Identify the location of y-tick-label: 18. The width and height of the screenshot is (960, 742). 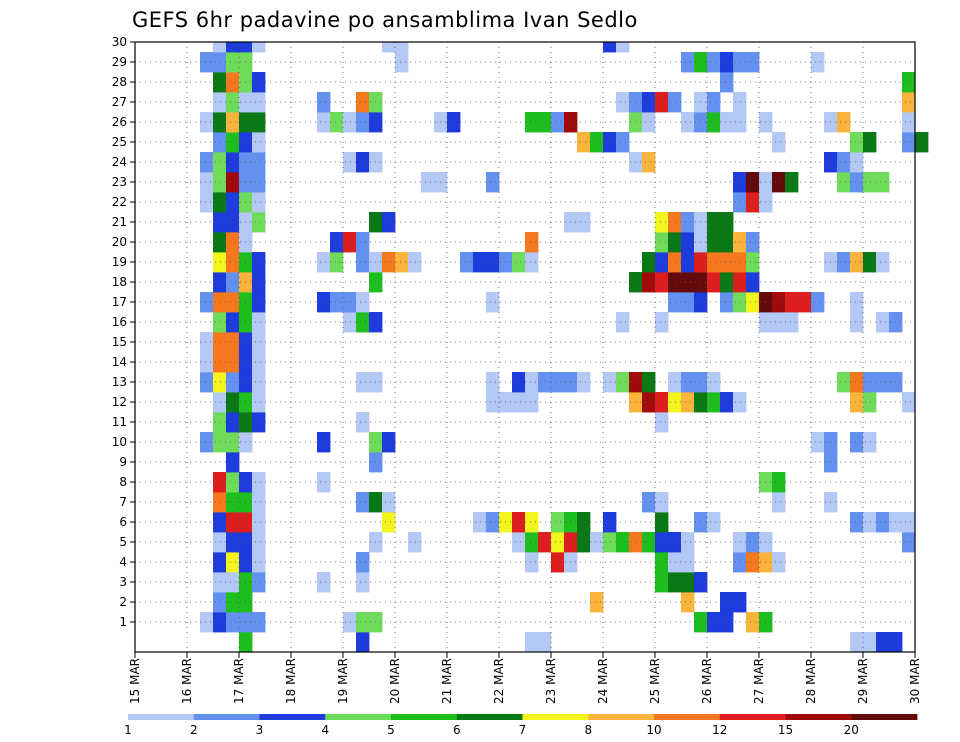
(119, 282).